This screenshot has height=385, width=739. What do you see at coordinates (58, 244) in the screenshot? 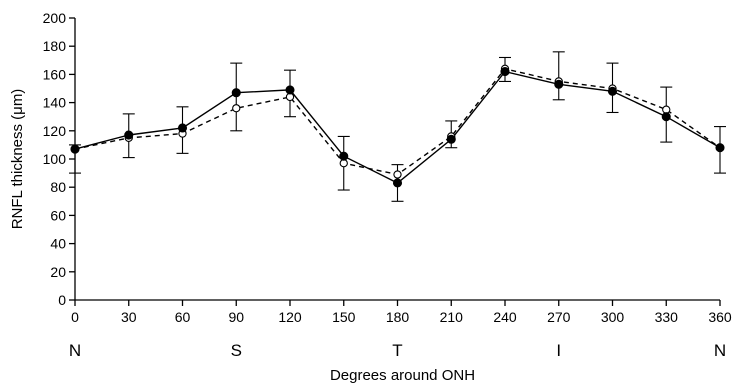
I see `y-tick-label: 40` at bounding box center [58, 244].